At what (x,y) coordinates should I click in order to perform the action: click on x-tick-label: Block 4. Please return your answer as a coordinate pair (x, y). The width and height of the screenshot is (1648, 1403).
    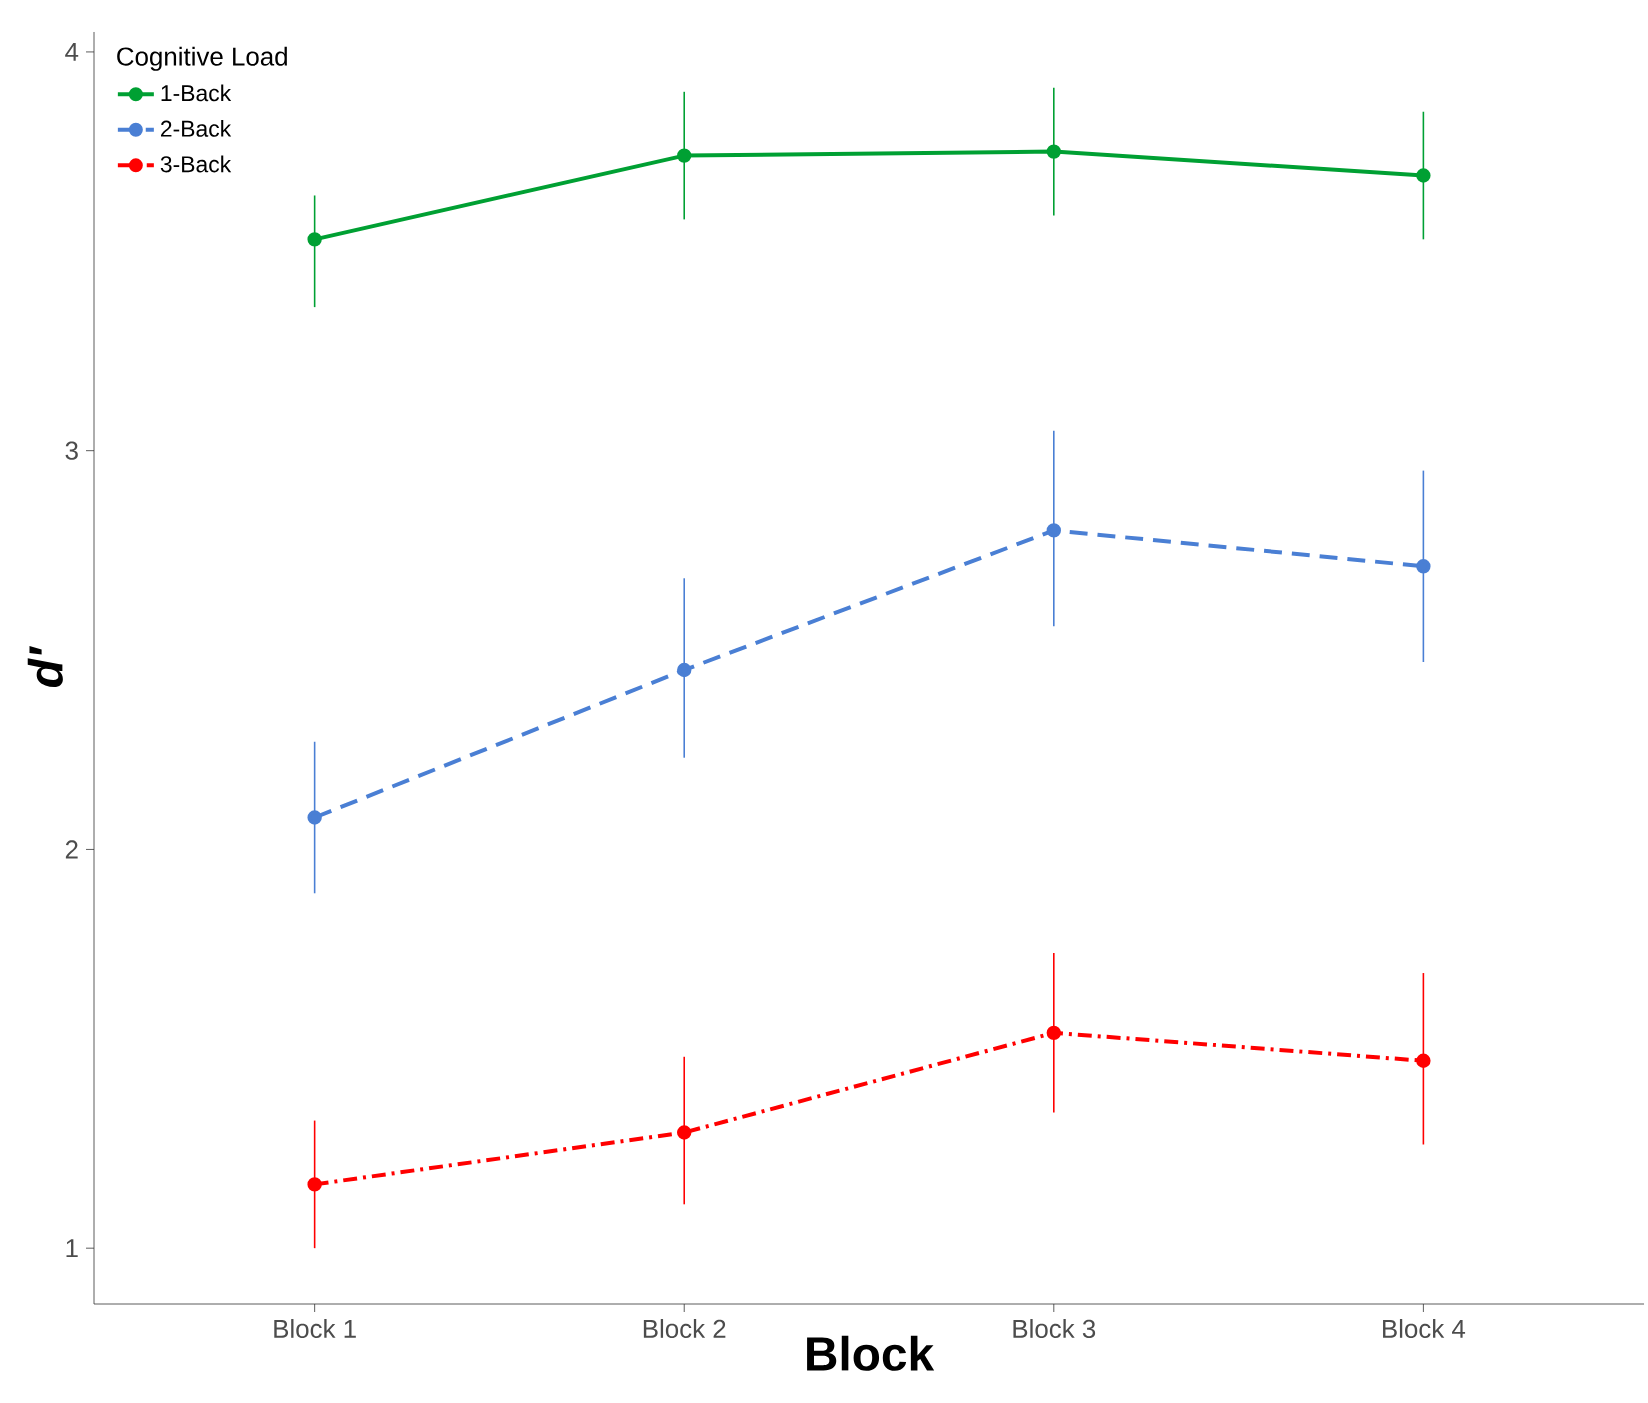
    Looking at the image, I should click on (1424, 1329).